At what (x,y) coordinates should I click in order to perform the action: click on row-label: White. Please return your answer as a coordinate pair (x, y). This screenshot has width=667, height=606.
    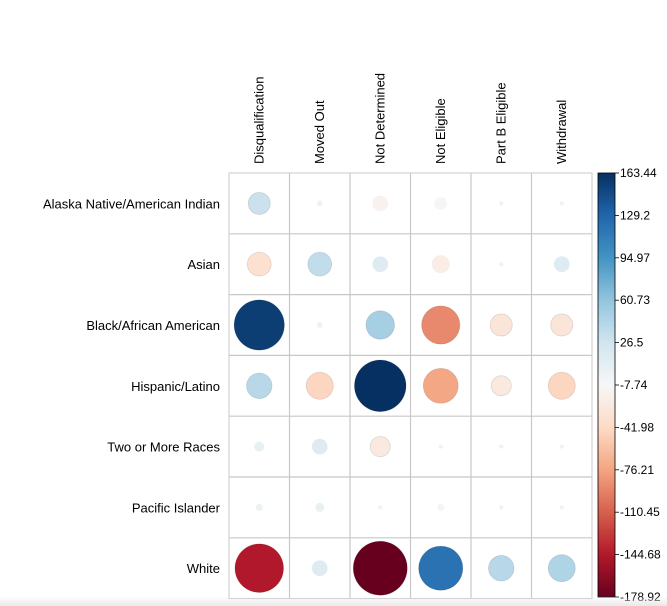
    Looking at the image, I should click on (203, 568).